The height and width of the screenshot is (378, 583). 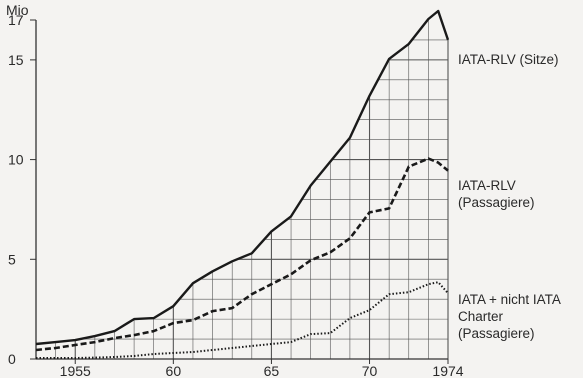 What do you see at coordinates (508, 59) in the screenshot?
I see `series-label-sitze: IATA-RLV (Sitze)` at bounding box center [508, 59].